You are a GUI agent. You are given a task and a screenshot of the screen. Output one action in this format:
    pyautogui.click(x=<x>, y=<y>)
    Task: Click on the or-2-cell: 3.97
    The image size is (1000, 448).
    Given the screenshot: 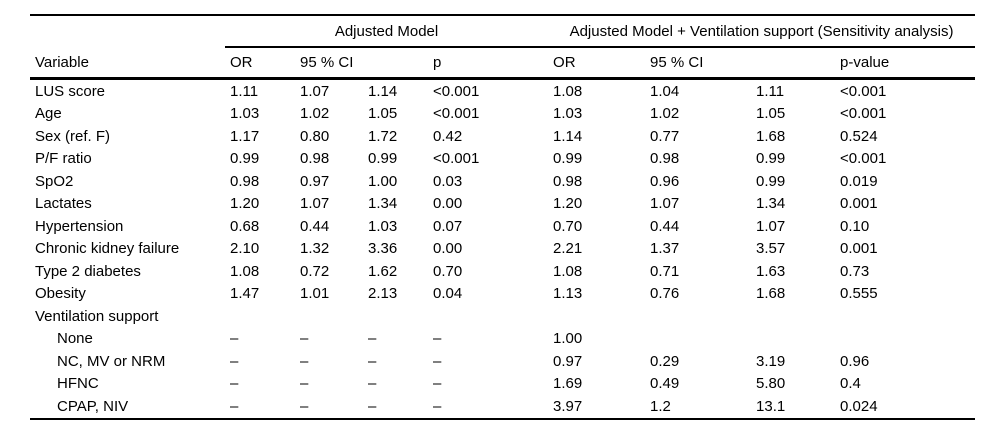 What is the action you would take?
    pyautogui.click(x=597, y=407)
    